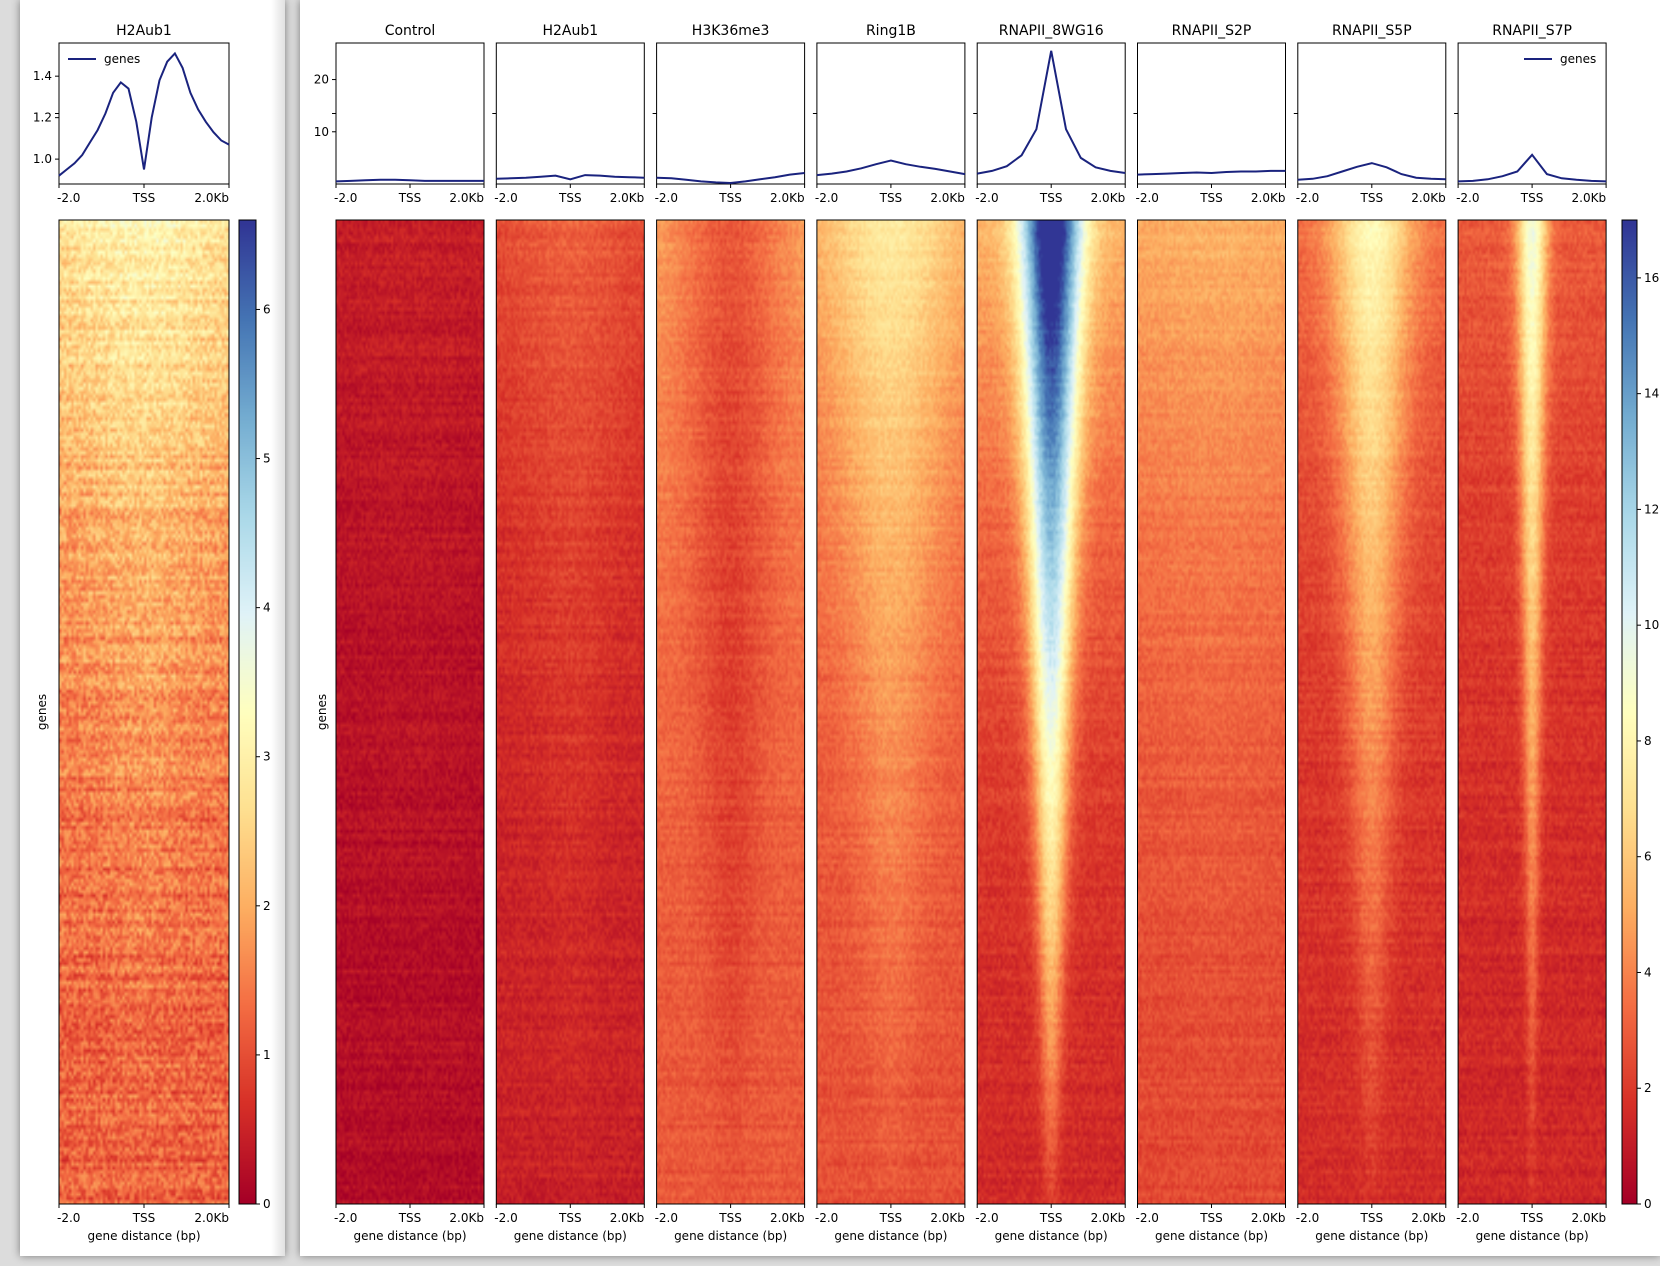 The image size is (1660, 1266). Describe the element at coordinates (410, 31) in the screenshot. I see `sample-title: Control` at that location.